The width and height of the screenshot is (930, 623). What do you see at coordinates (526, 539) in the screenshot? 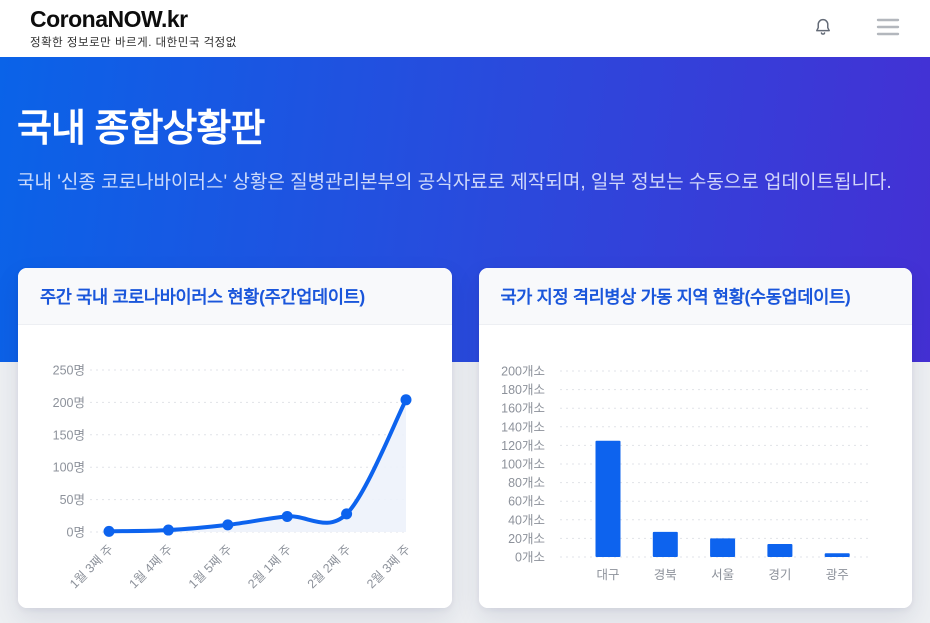
I see `svg-text: 20개소` at bounding box center [526, 539].